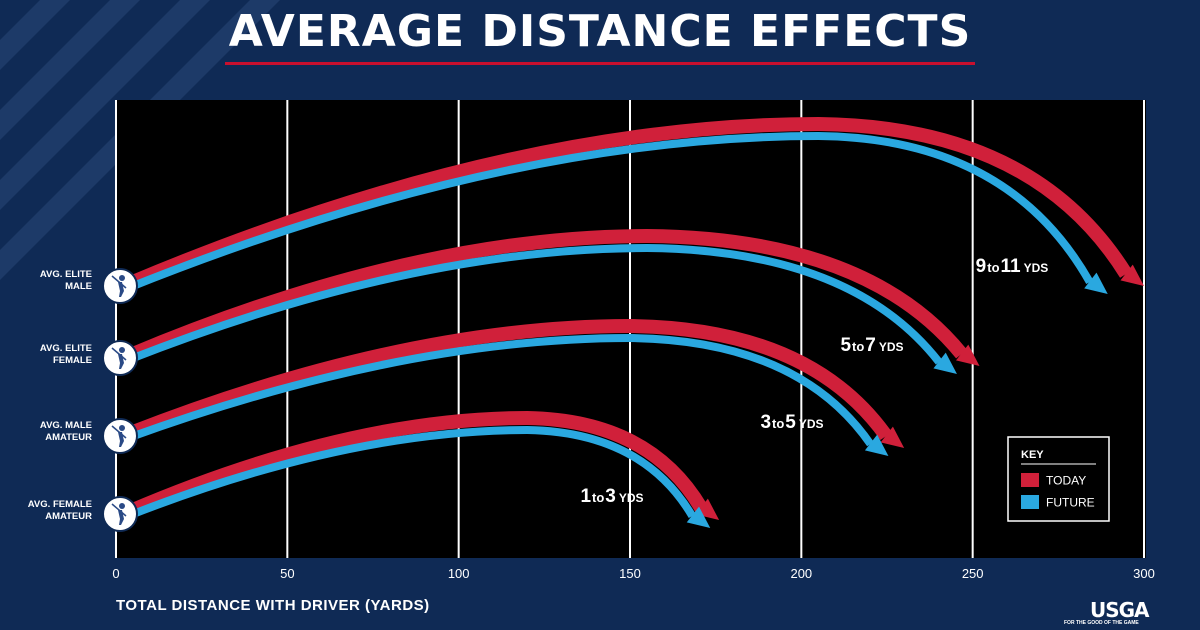 Image resolution: width=1200 pixels, height=630 pixels. What do you see at coordinates (871, 345) in the screenshot?
I see `reduction-label: 5to7 YDS` at bounding box center [871, 345].